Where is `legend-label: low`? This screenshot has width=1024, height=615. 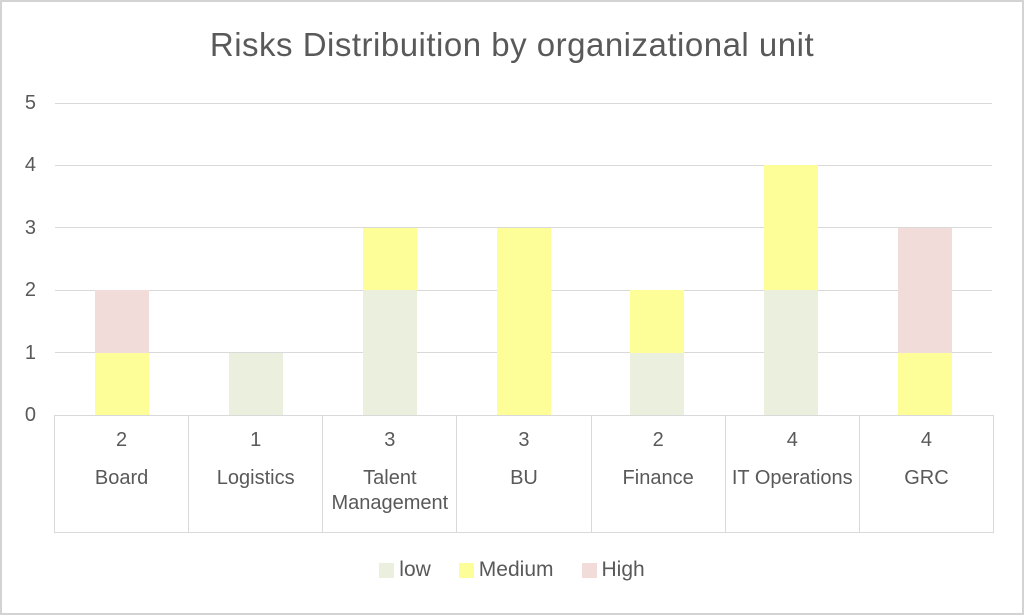
legend-label: low is located at coordinates (415, 569).